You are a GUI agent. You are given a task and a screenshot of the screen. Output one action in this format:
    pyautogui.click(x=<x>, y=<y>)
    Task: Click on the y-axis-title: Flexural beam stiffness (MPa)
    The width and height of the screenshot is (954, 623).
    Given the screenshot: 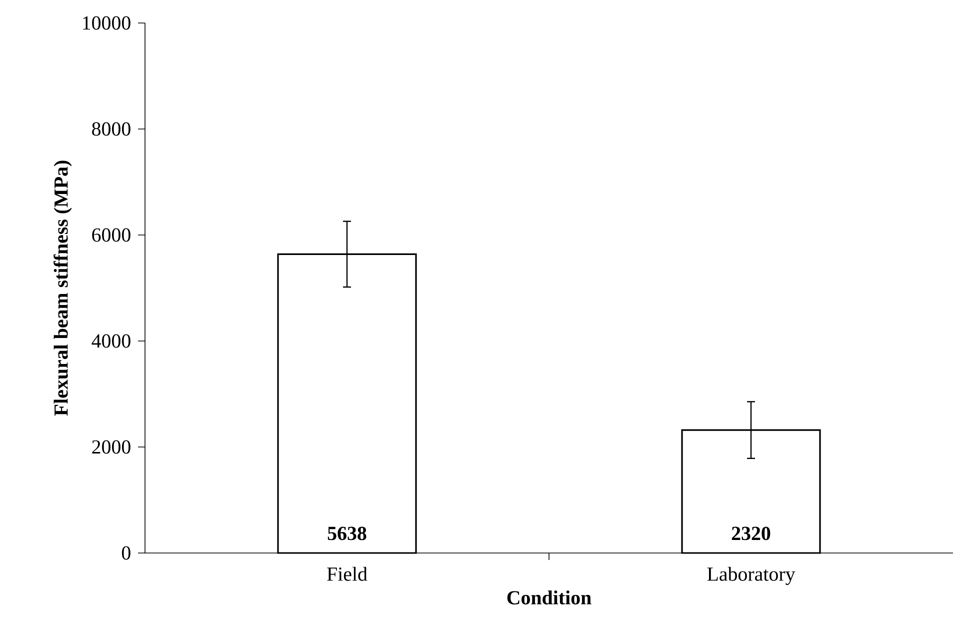 What is the action you would take?
    pyautogui.click(x=63, y=288)
    